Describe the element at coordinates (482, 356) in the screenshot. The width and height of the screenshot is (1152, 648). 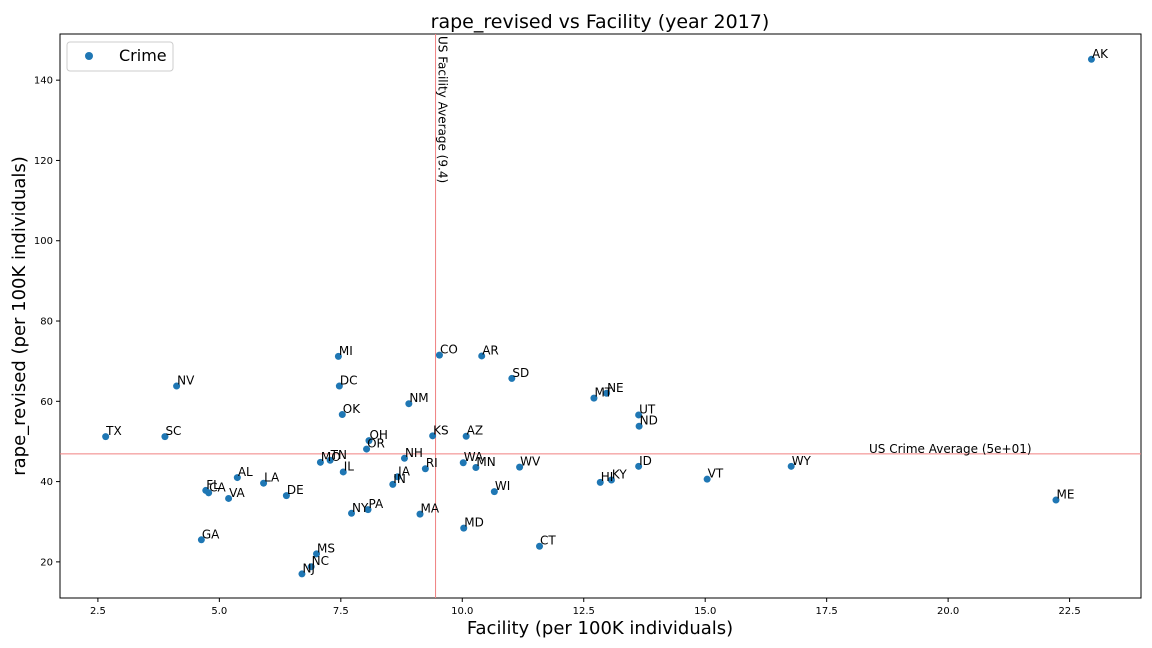
I see `data-point-ar` at that location.